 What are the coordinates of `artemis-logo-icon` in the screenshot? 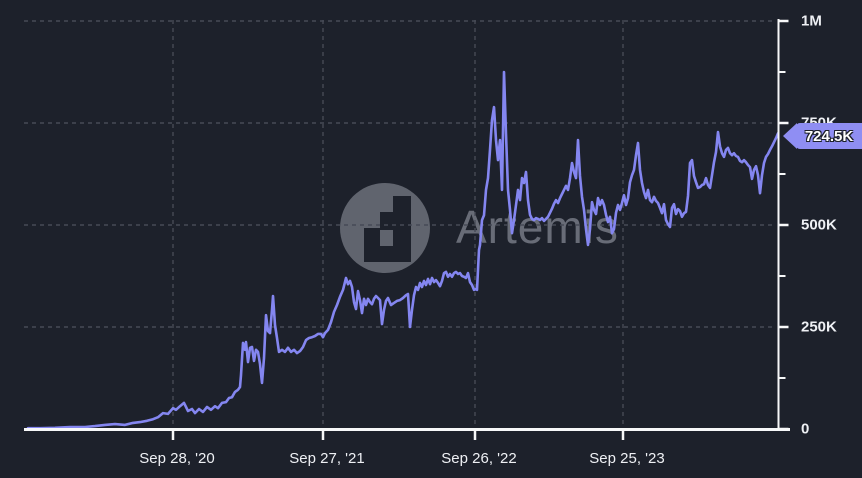 It's located at (385, 228).